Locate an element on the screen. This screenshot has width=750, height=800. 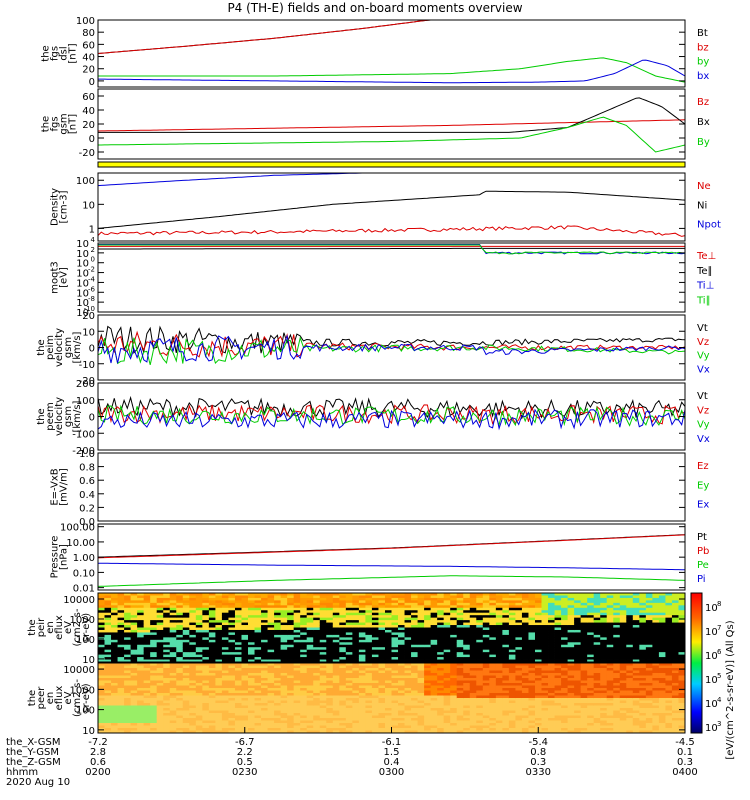
ytick-label: 0.01 is located at coordinates (84, 589).